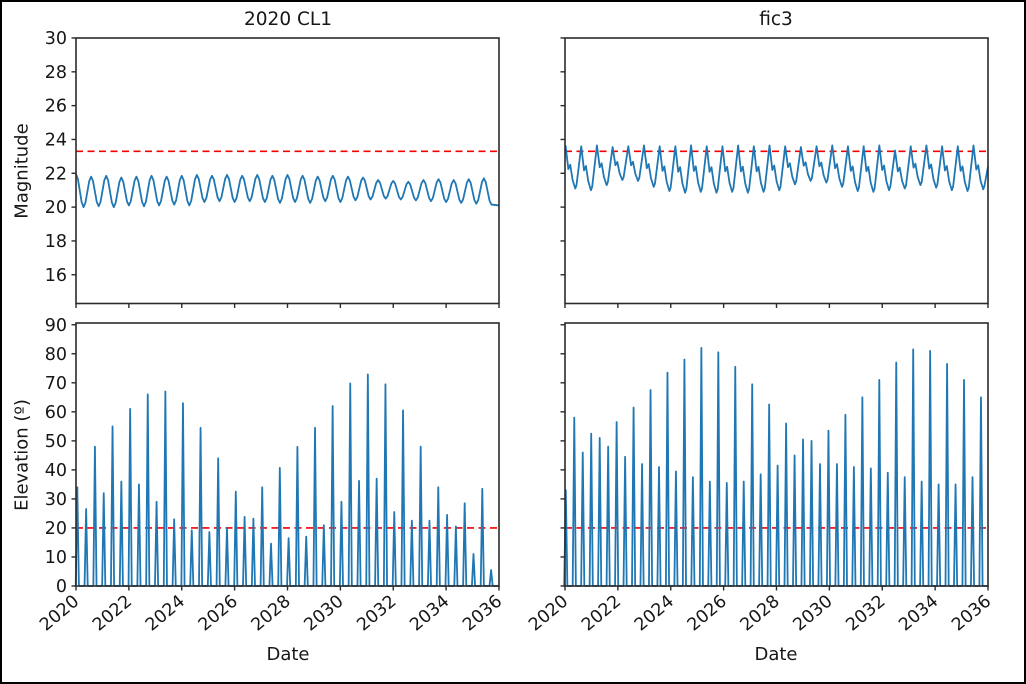  I want to click on chart-title-right: fic3, so click(776, 19).